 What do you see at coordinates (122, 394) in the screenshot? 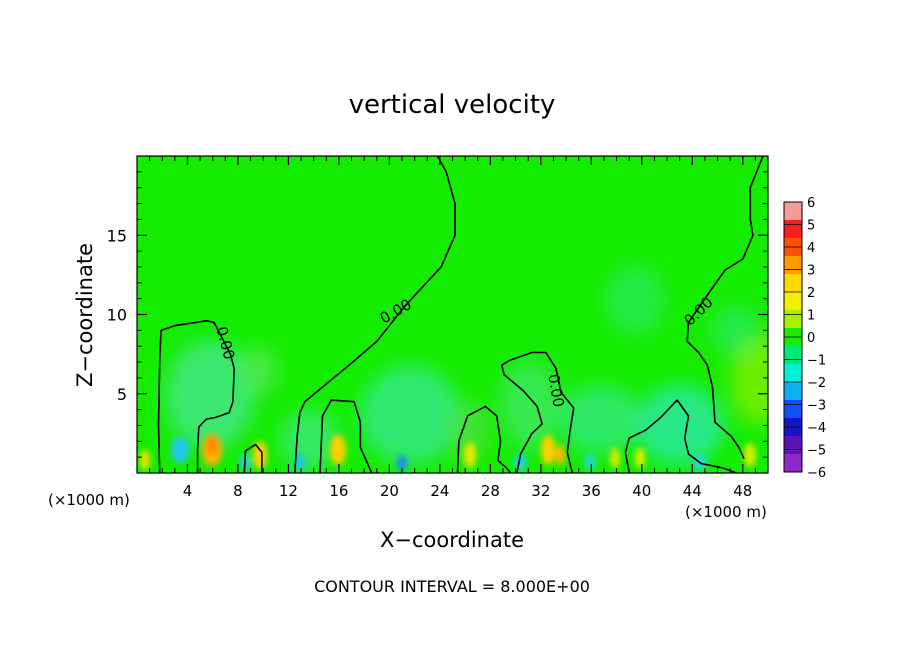
I see `y-tick-label: 5` at bounding box center [122, 394].